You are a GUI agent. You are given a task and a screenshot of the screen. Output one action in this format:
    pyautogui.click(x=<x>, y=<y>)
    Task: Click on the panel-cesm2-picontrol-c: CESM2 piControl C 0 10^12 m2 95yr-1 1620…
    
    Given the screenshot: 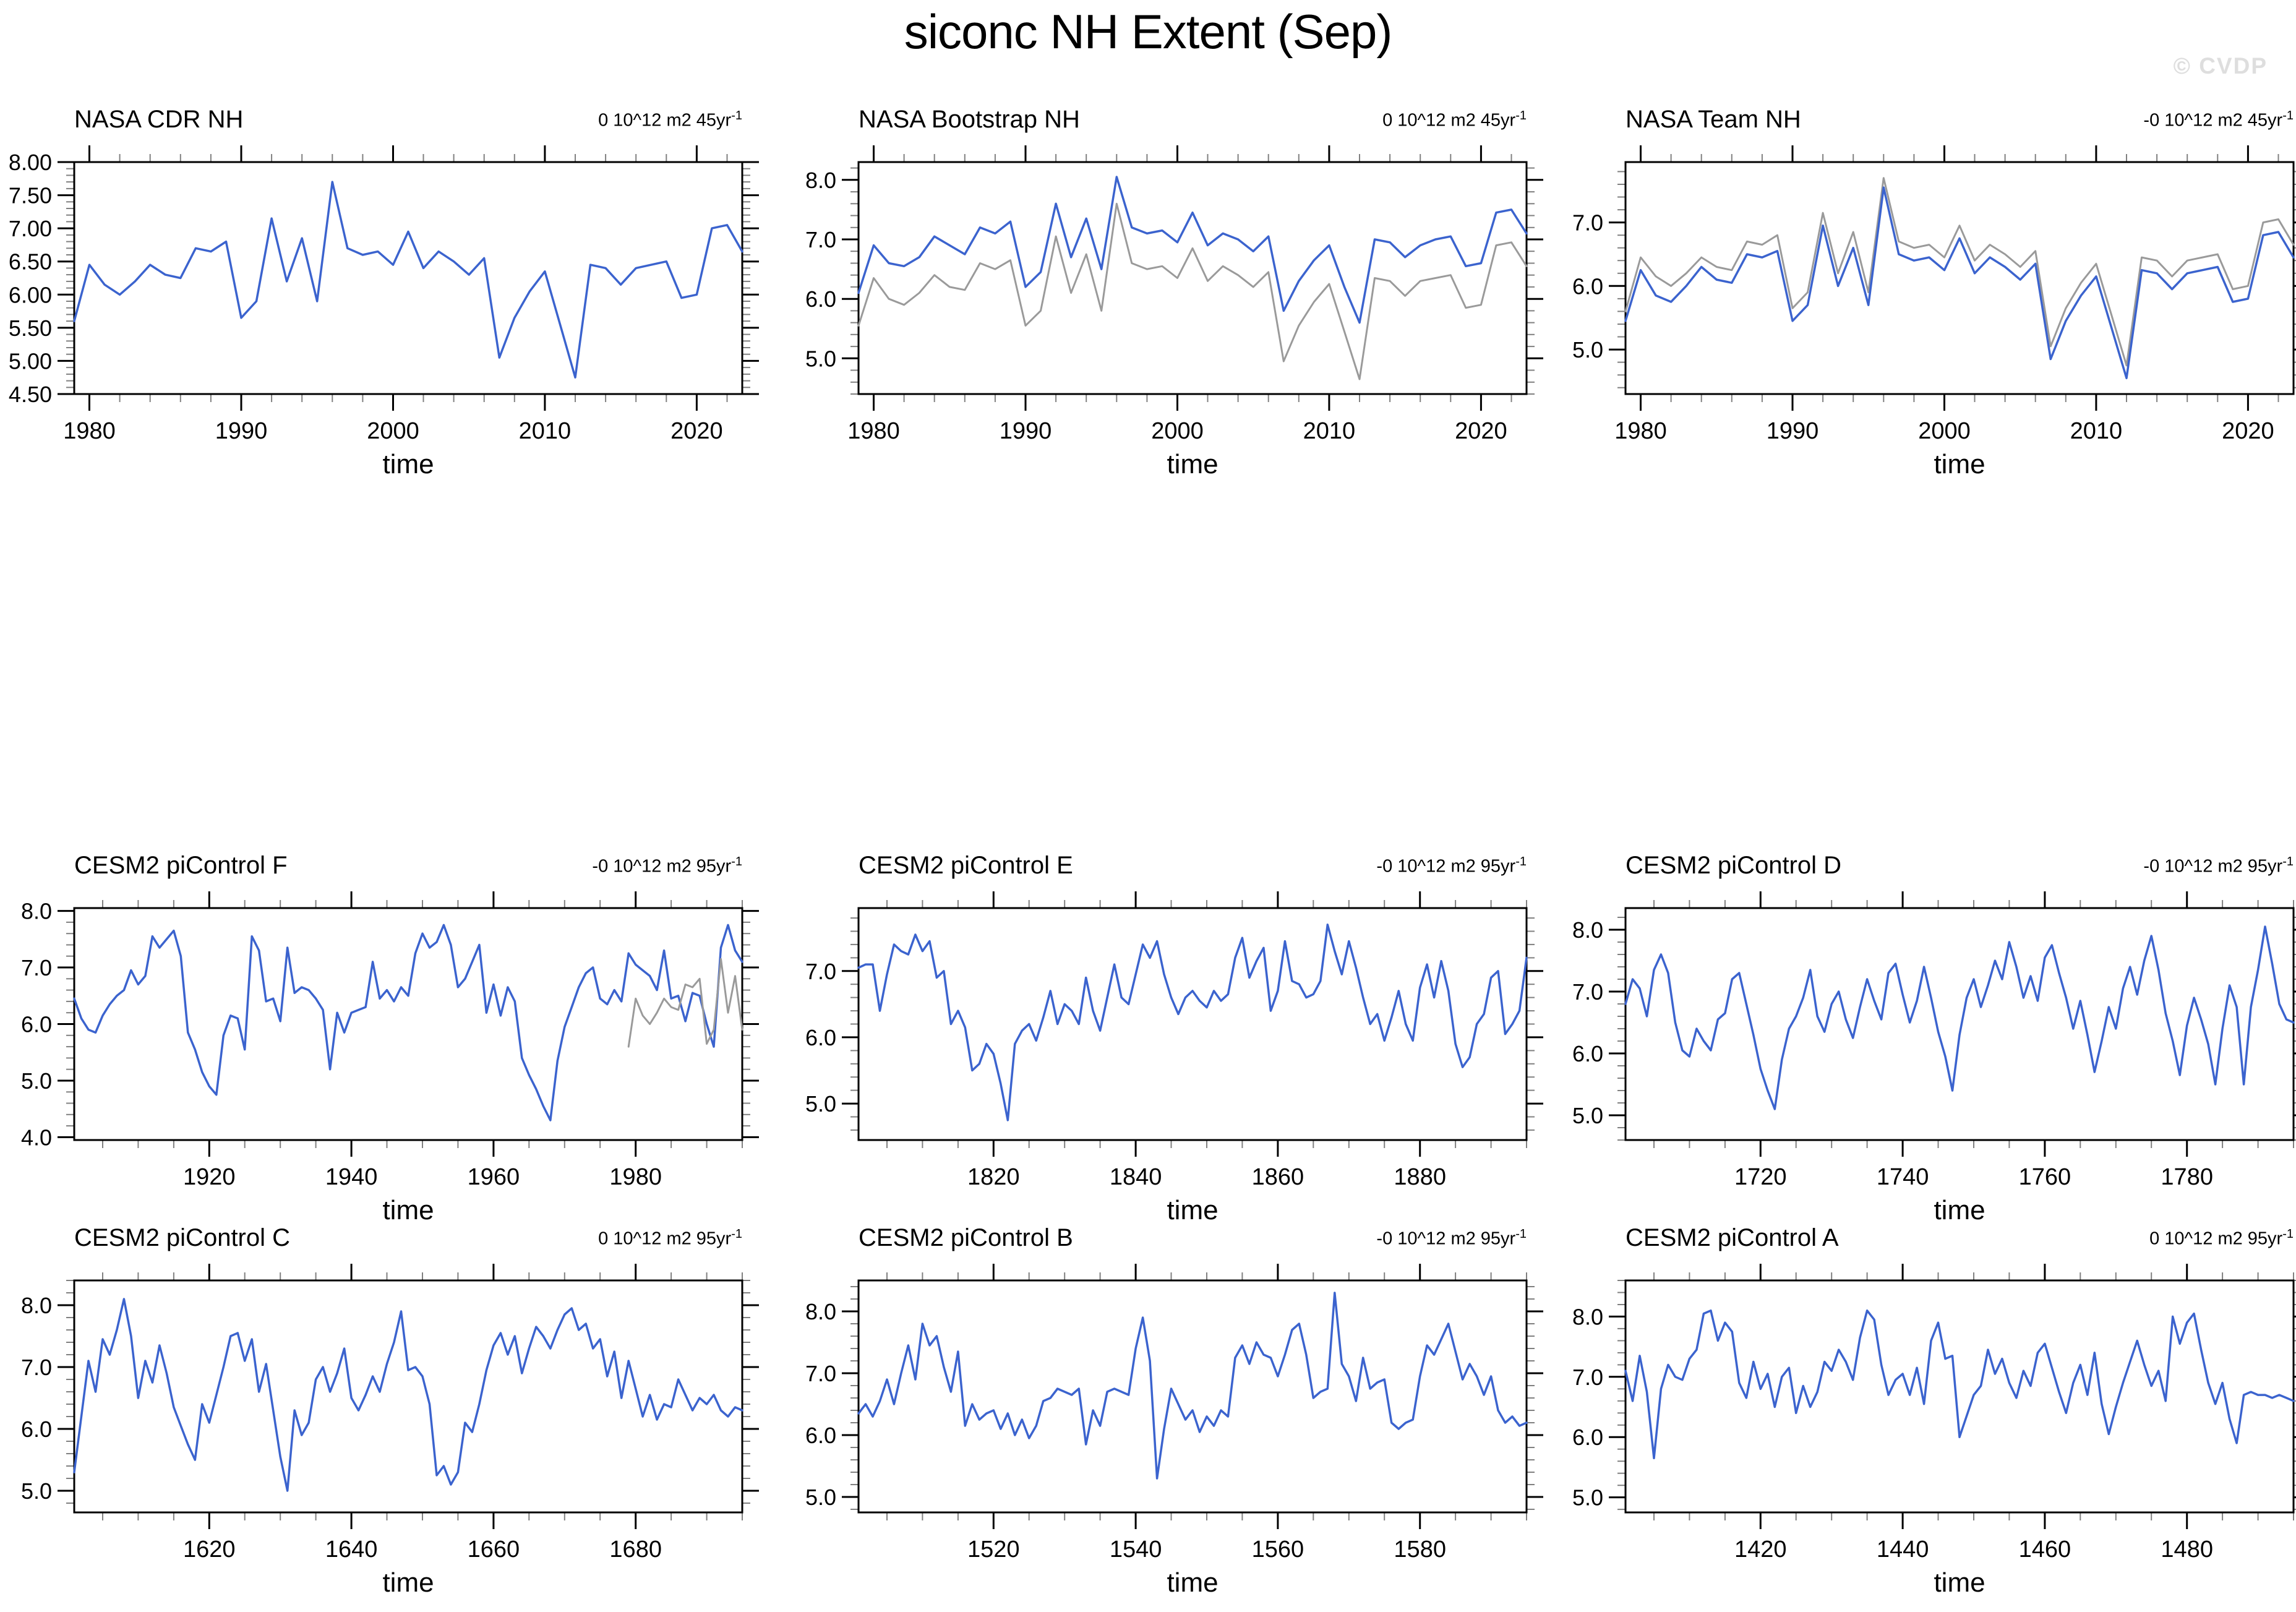 What is the action you would take?
    pyautogui.click(x=380, y=1414)
    